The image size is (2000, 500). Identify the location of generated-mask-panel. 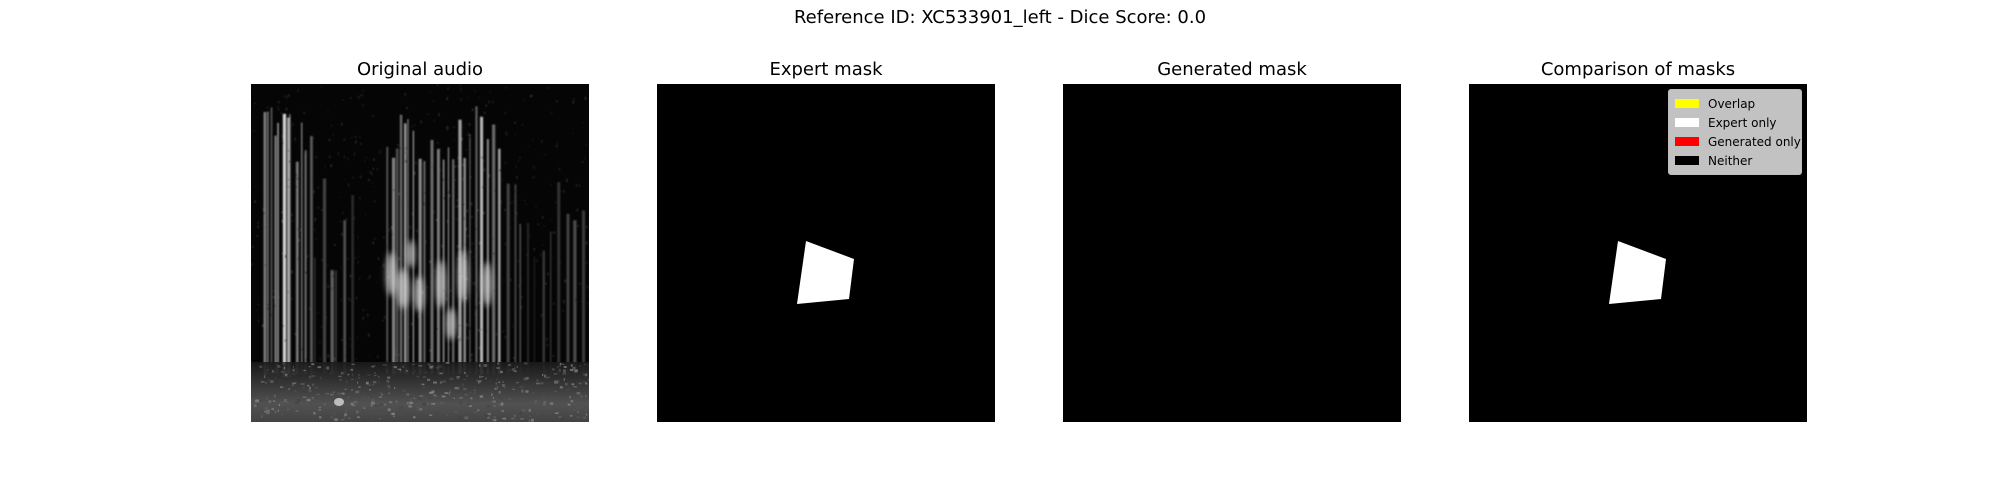
(1232, 253).